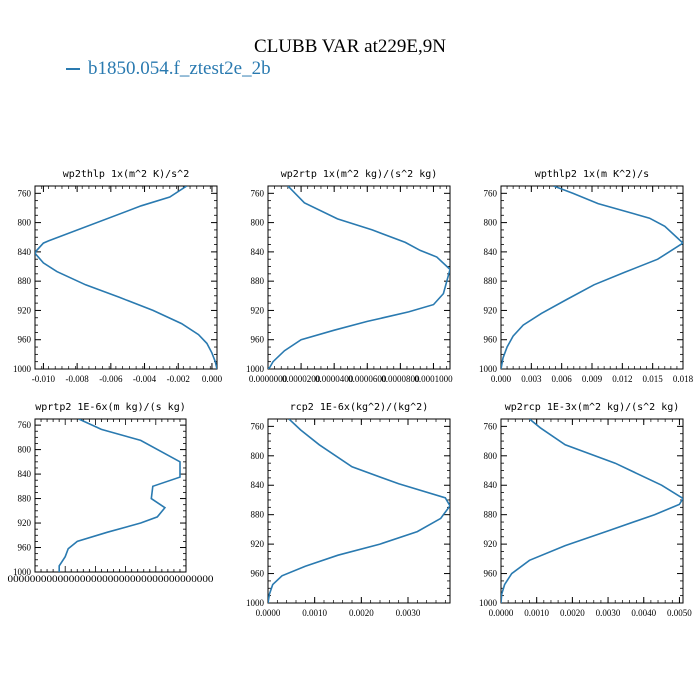 The height and width of the screenshot is (700, 700). What do you see at coordinates (531, 379) in the screenshot?
I see `x-tick-label: 0.003` at bounding box center [531, 379].